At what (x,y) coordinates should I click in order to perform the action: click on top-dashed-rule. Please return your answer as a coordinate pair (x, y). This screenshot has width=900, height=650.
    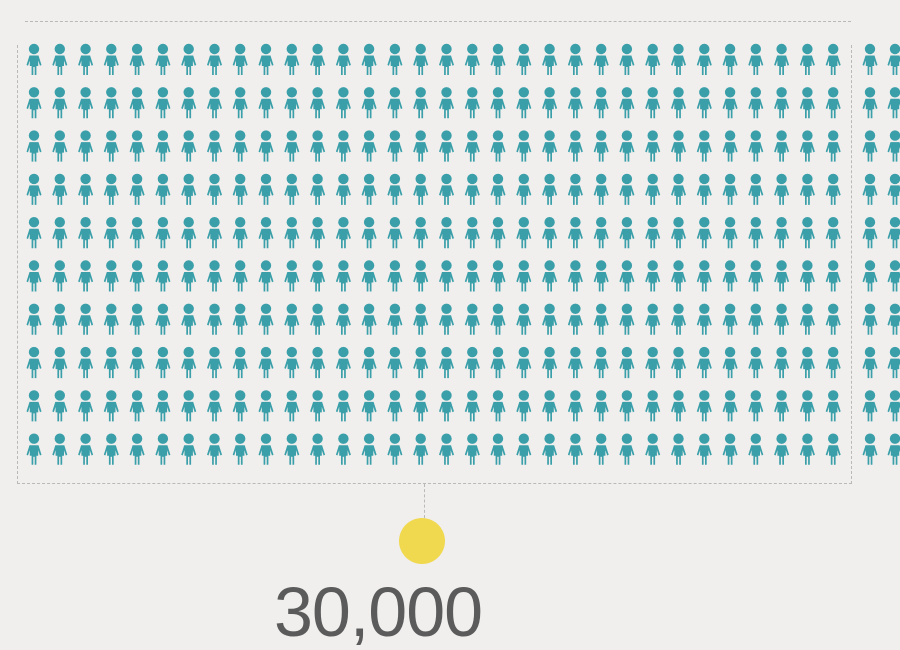
    Looking at the image, I should click on (438, 21).